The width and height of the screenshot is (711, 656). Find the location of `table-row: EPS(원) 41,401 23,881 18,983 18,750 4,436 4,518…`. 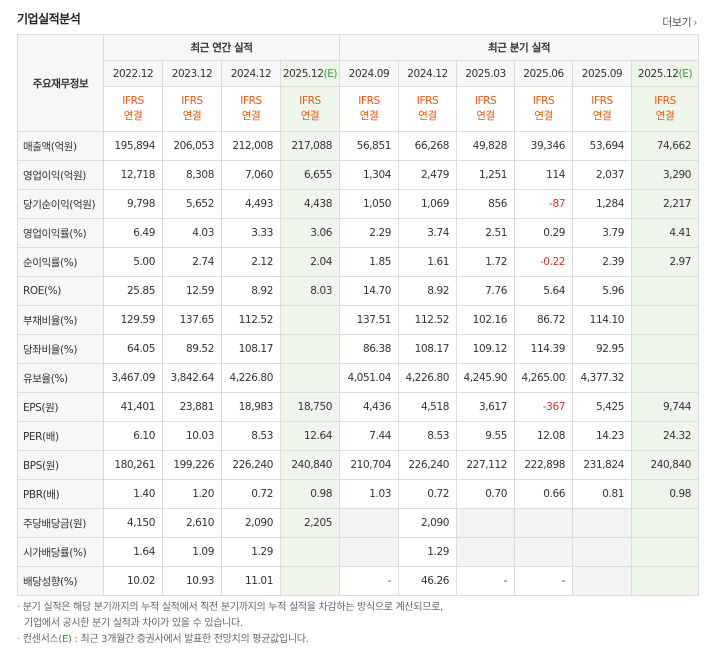

table-row: EPS(원) 41,401 23,881 18,983 18,750 4,436 4,518… is located at coordinates (358, 407).